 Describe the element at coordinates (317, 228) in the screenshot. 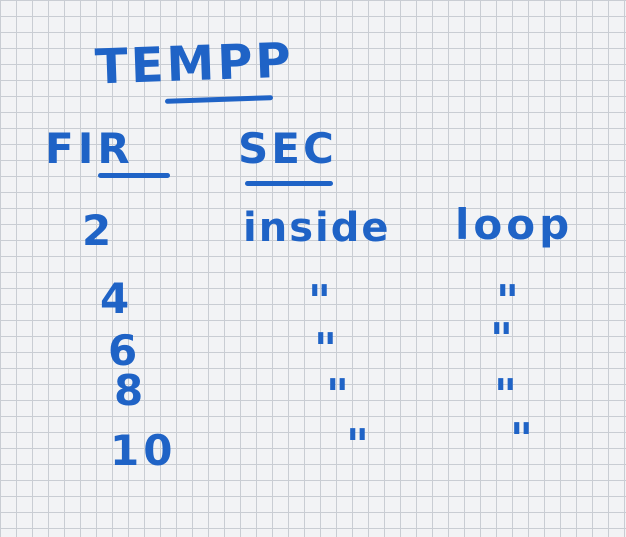

I see `sec-value-row-1: inside` at that location.